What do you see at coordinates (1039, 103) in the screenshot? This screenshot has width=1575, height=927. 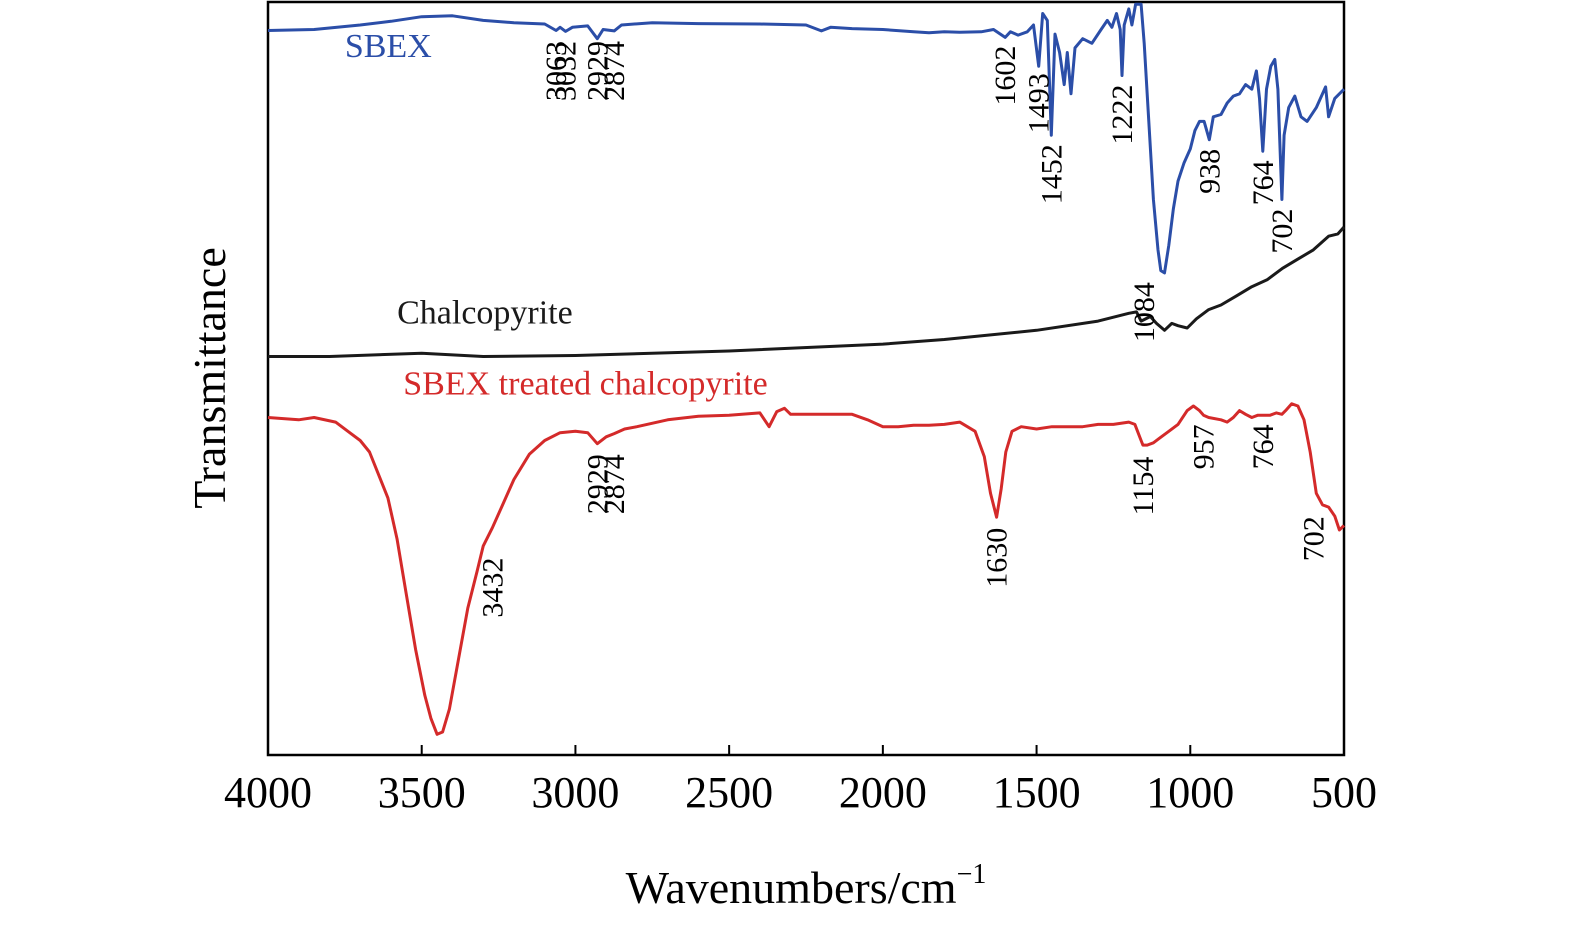 I see `peak-label-5: 1493` at bounding box center [1039, 103].